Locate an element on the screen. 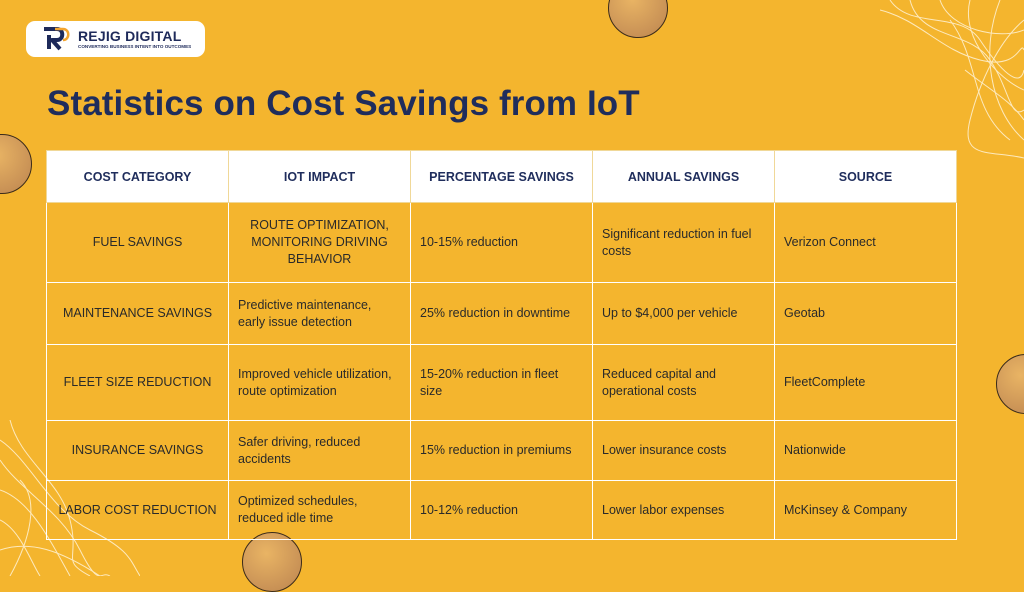 This screenshot has height=592, width=1024. cell-cost-category: MAINTENANCE SAVINGS is located at coordinates (137, 313).